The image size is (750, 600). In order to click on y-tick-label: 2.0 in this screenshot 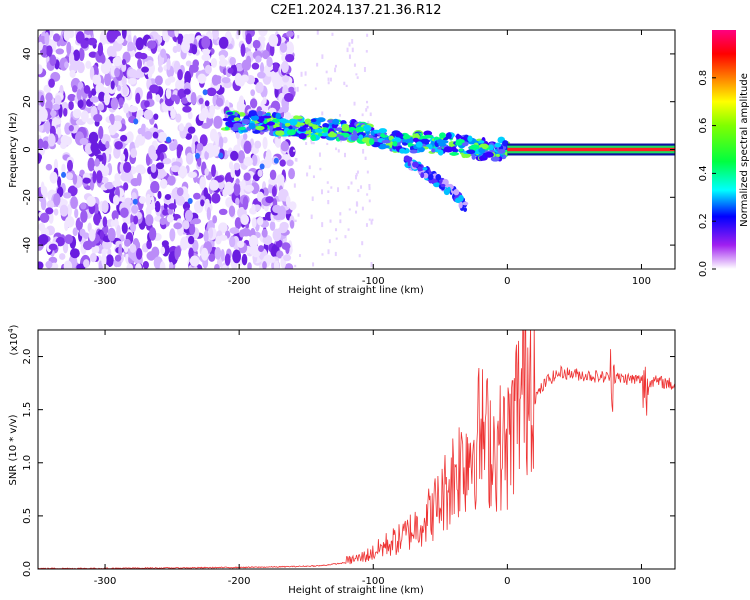, I will do `click(27, 357)`.